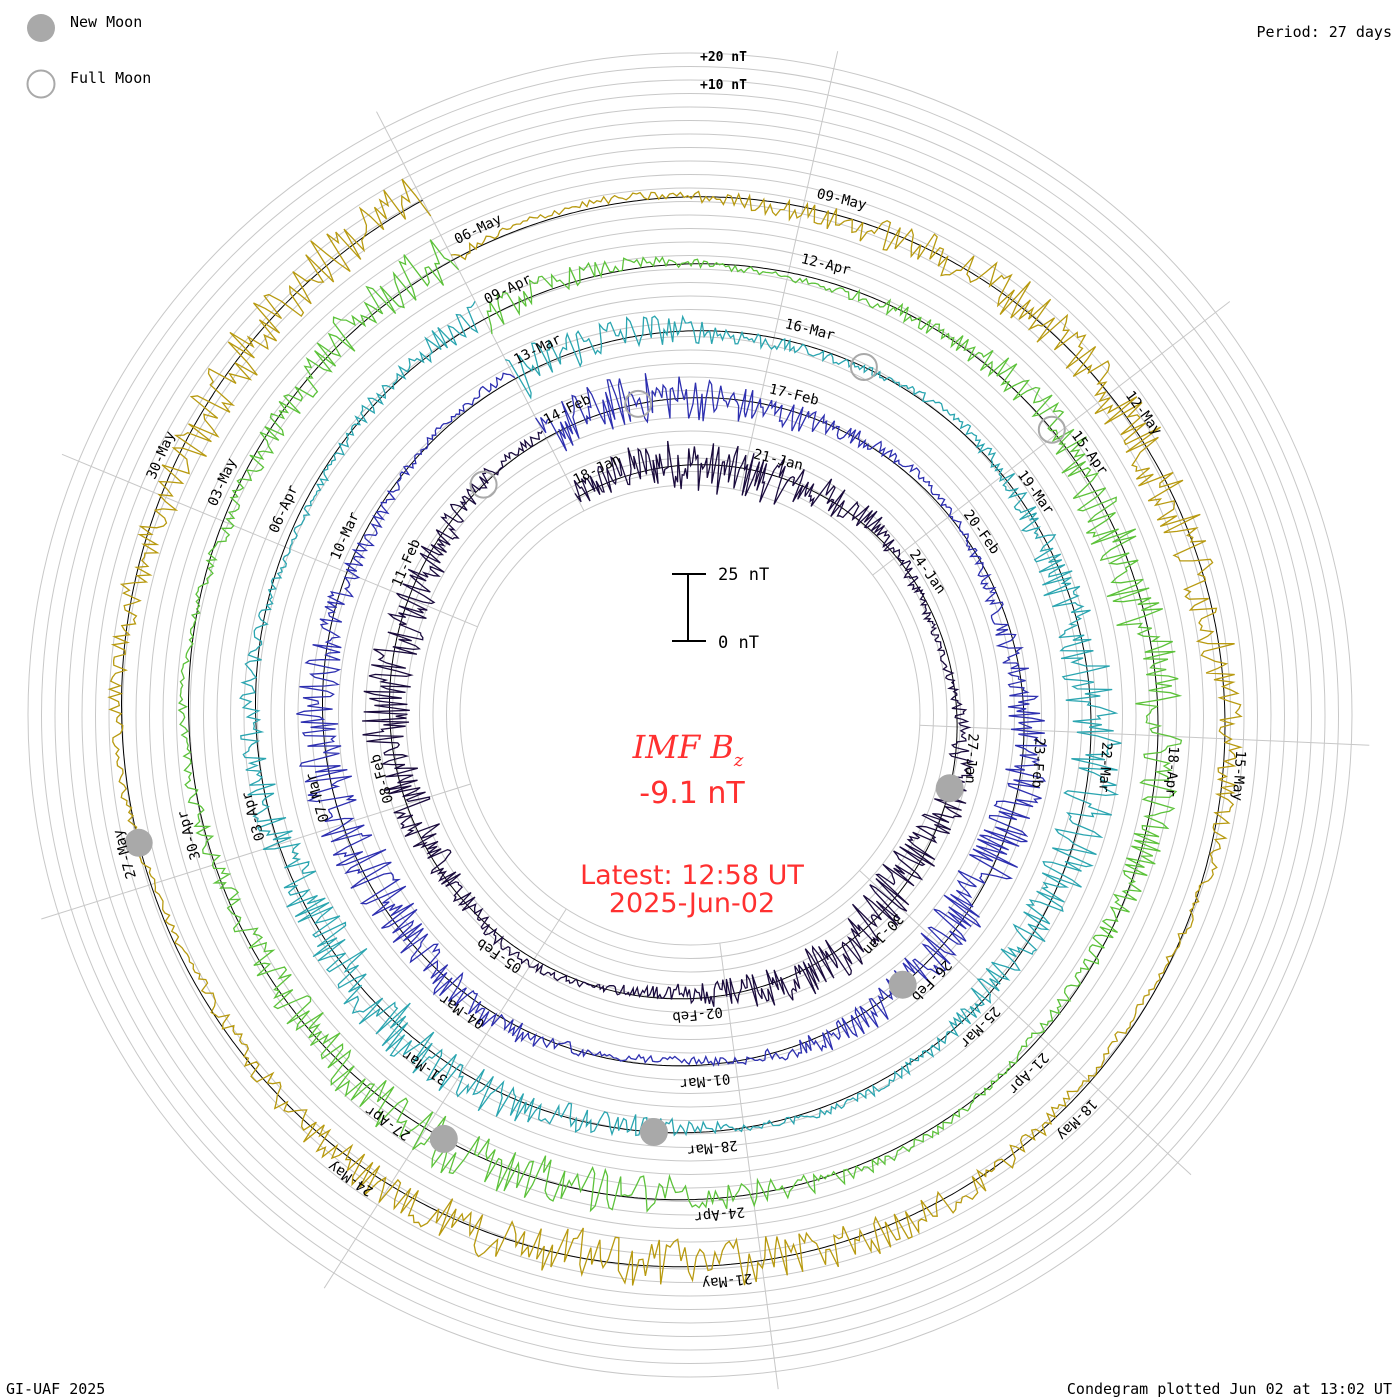 Image resolution: width=1400 pixels, height=1400 pixels. I want to click on date-label: 21-Jan, so click(778, 460).